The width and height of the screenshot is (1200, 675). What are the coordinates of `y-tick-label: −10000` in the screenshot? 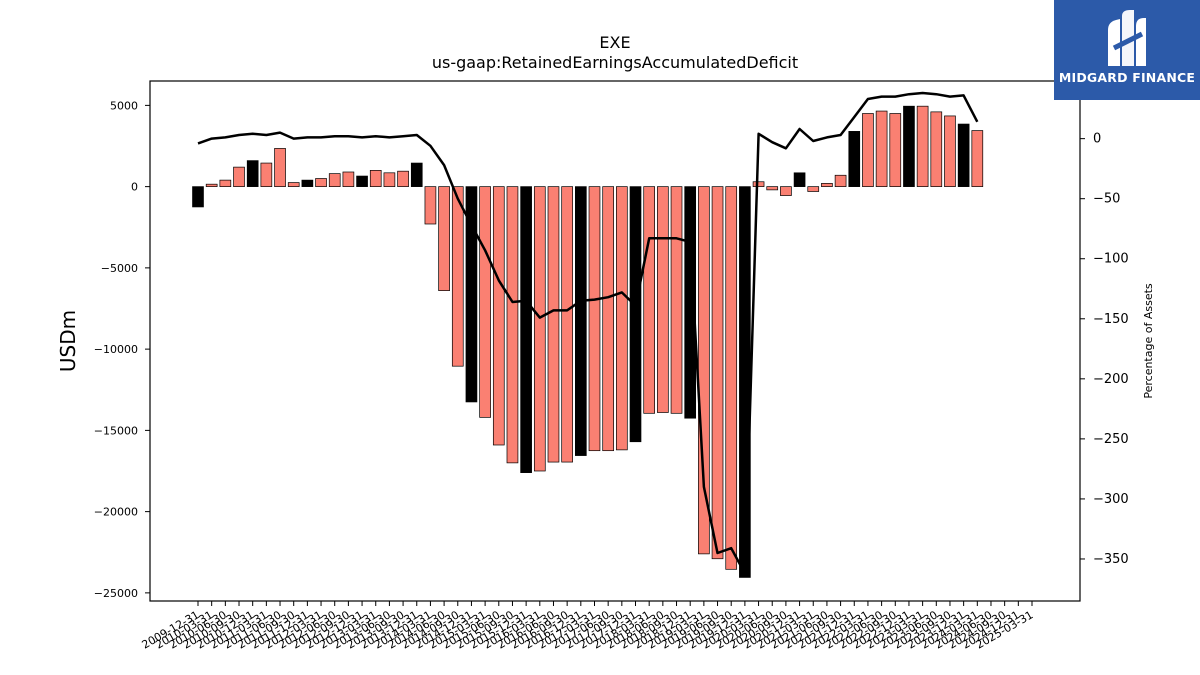 It's located at (116, 349).